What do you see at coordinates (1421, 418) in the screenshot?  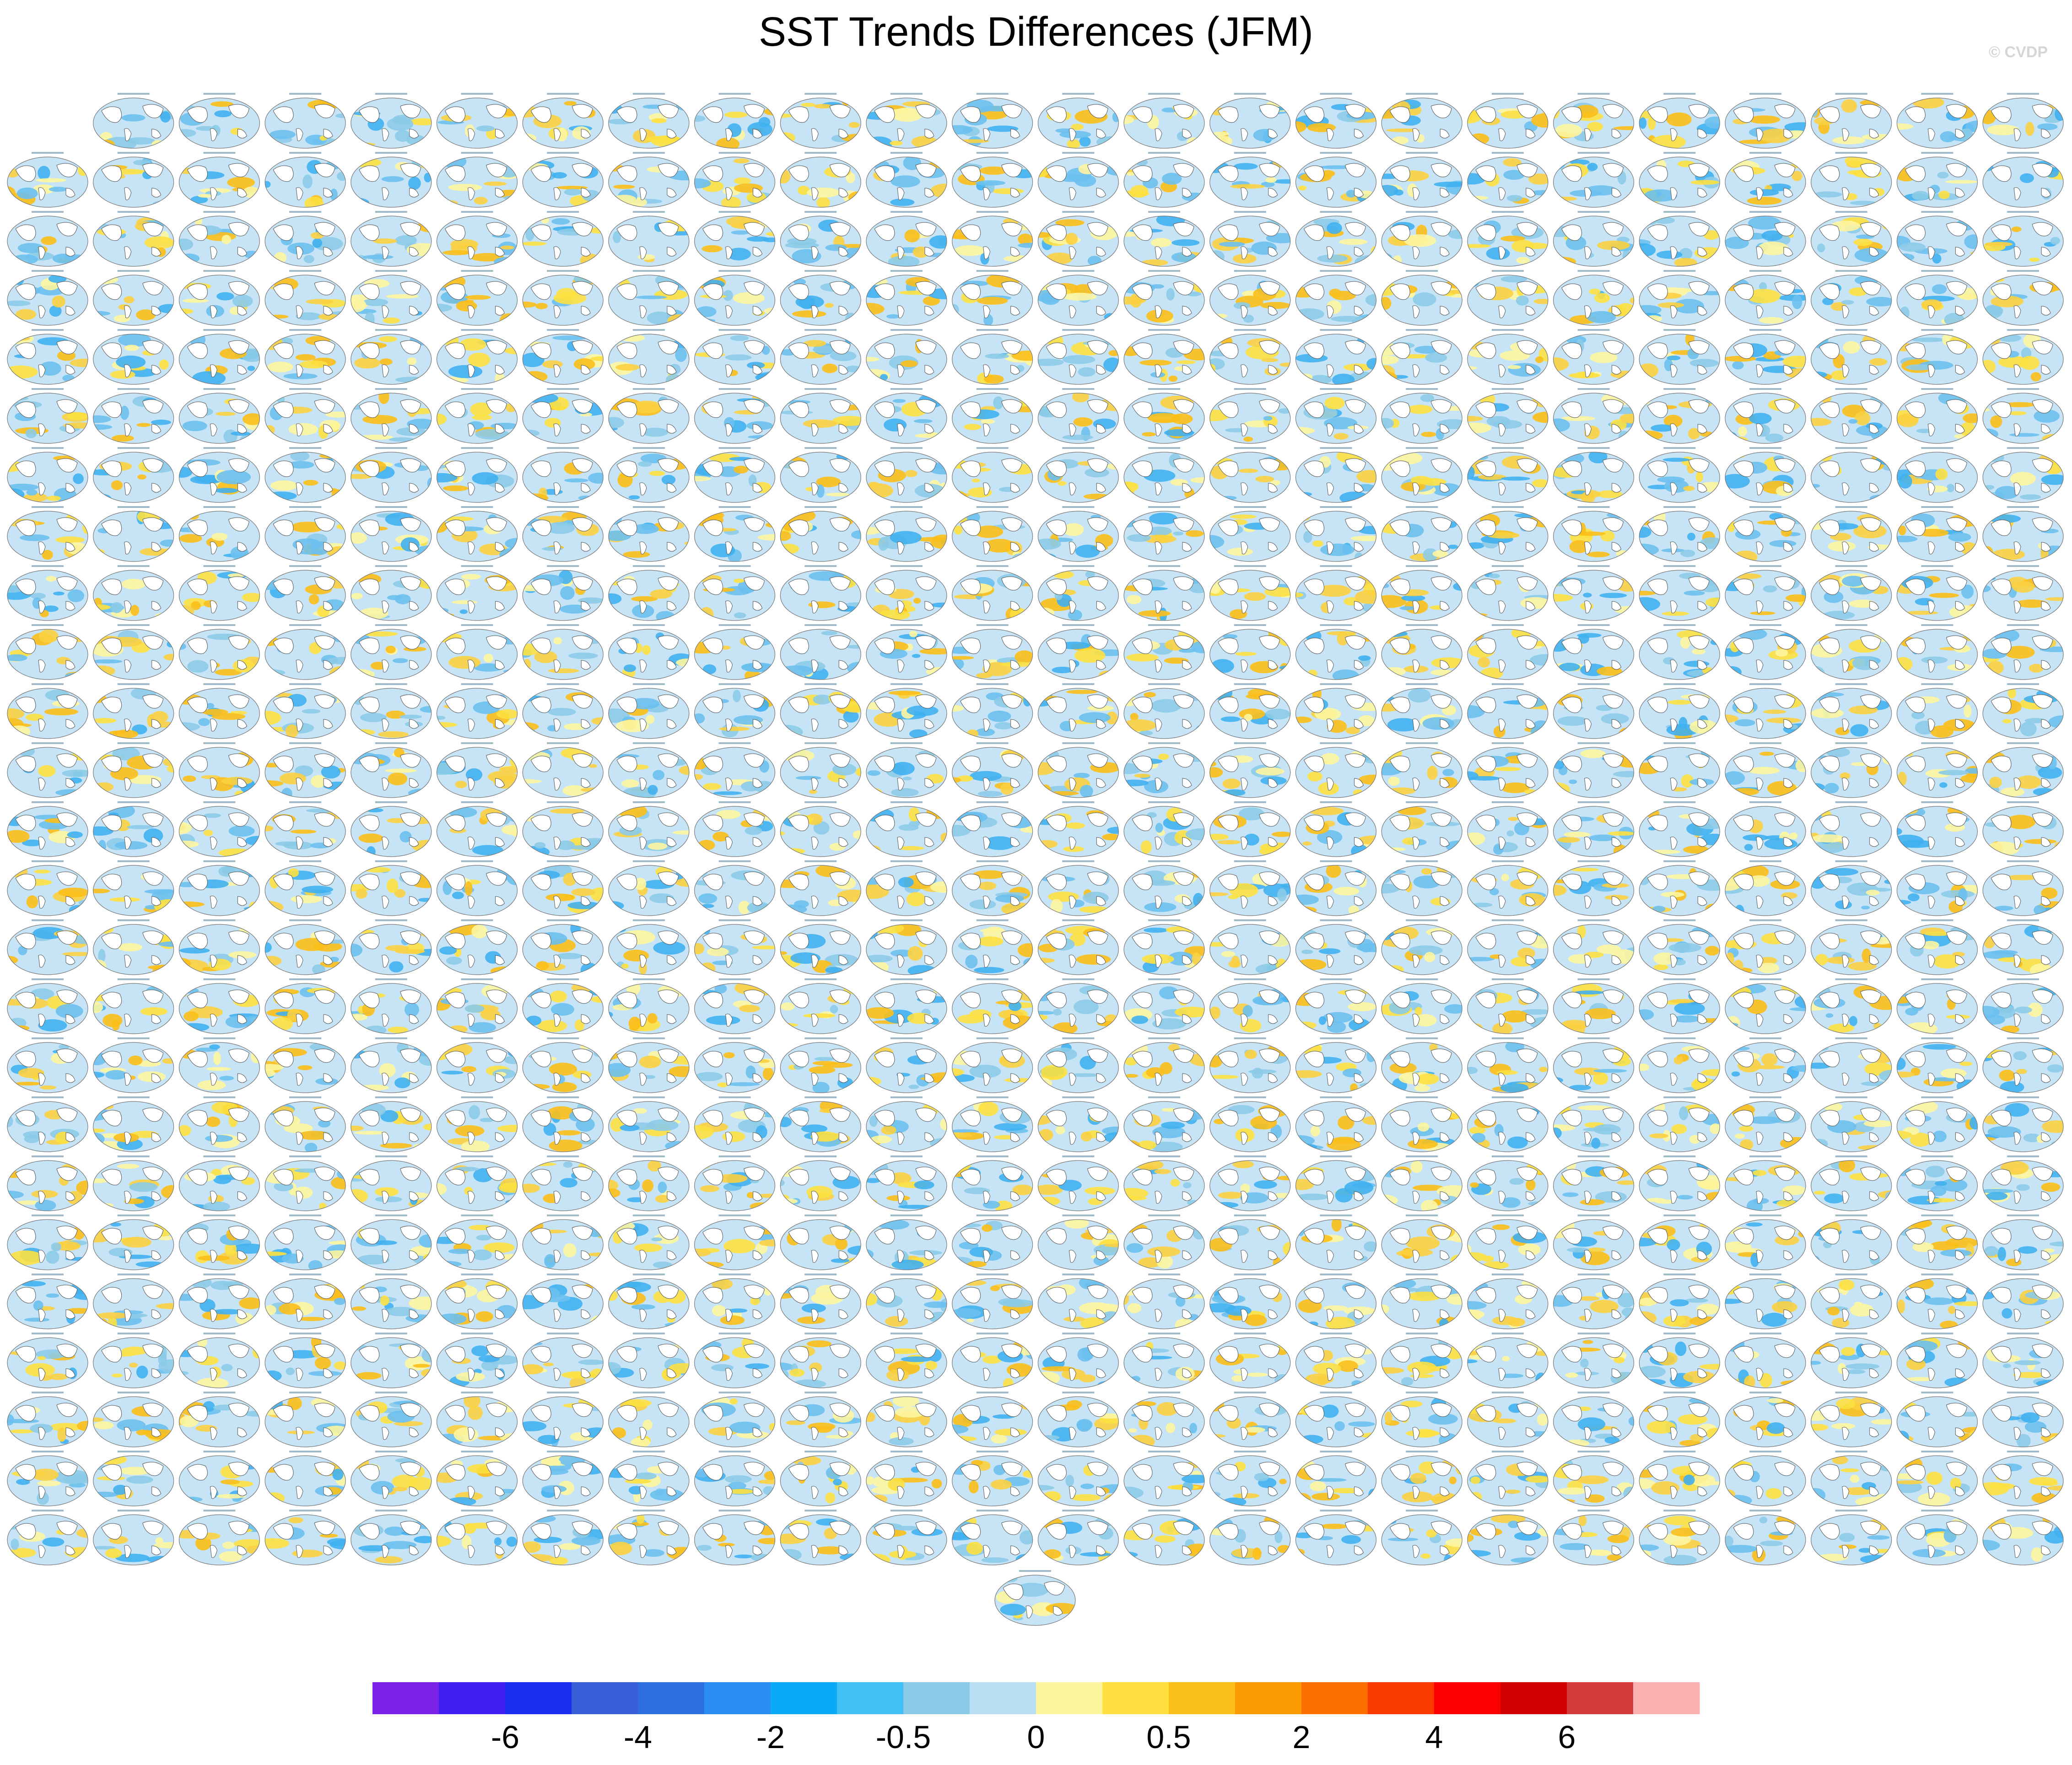 I see `ocean` at bounding box center [1421, 418].